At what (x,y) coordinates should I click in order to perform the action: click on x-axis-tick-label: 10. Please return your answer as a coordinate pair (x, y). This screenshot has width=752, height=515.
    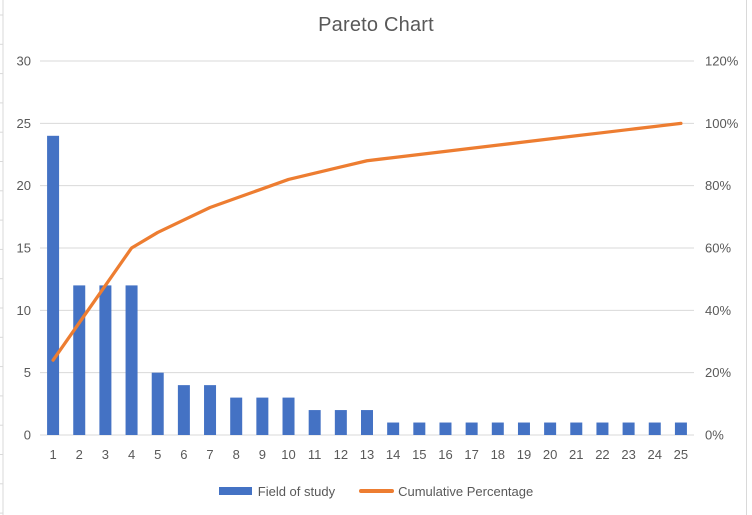
    Looking at the image, I should click on (288, 454).